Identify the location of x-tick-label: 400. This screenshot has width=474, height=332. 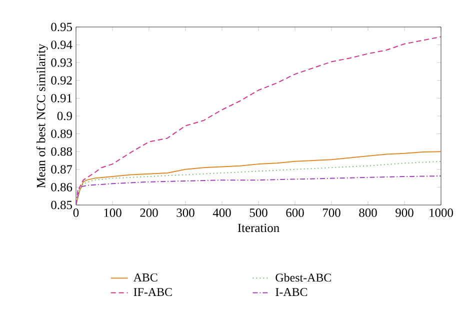
(221, 212).